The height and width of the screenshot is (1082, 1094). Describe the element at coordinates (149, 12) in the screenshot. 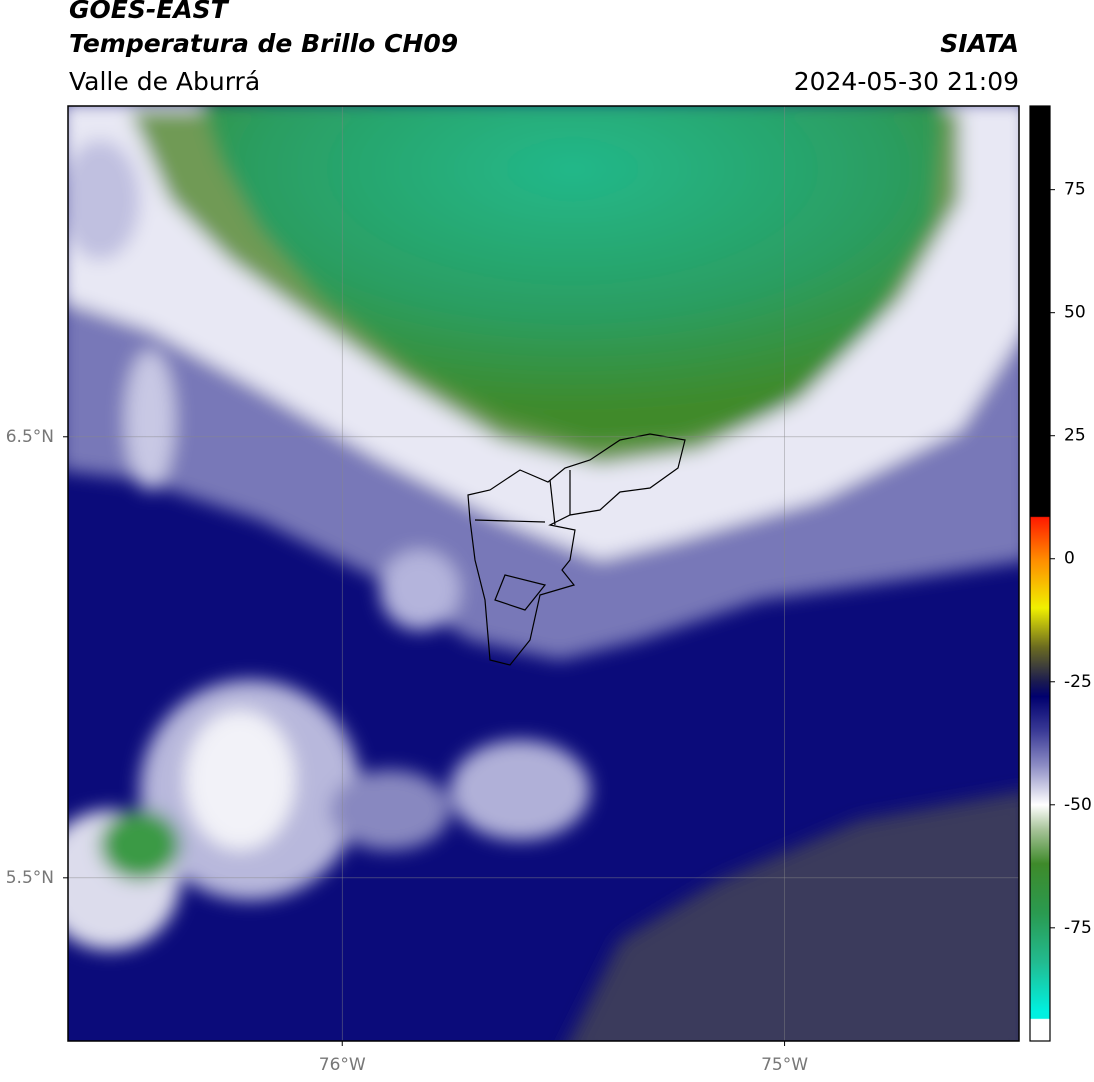

I see `title: GOES-EAST` at that location.